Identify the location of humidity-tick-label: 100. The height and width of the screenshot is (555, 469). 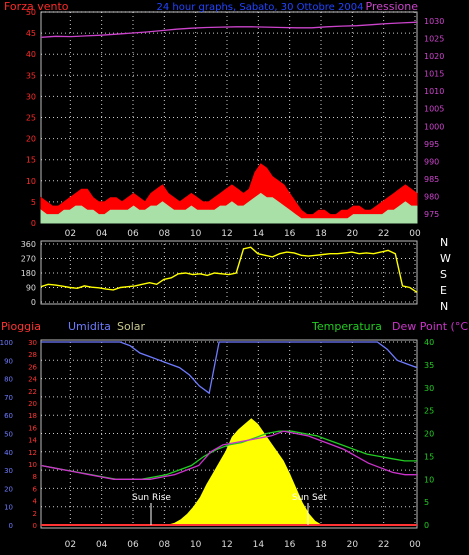
(6, 343).